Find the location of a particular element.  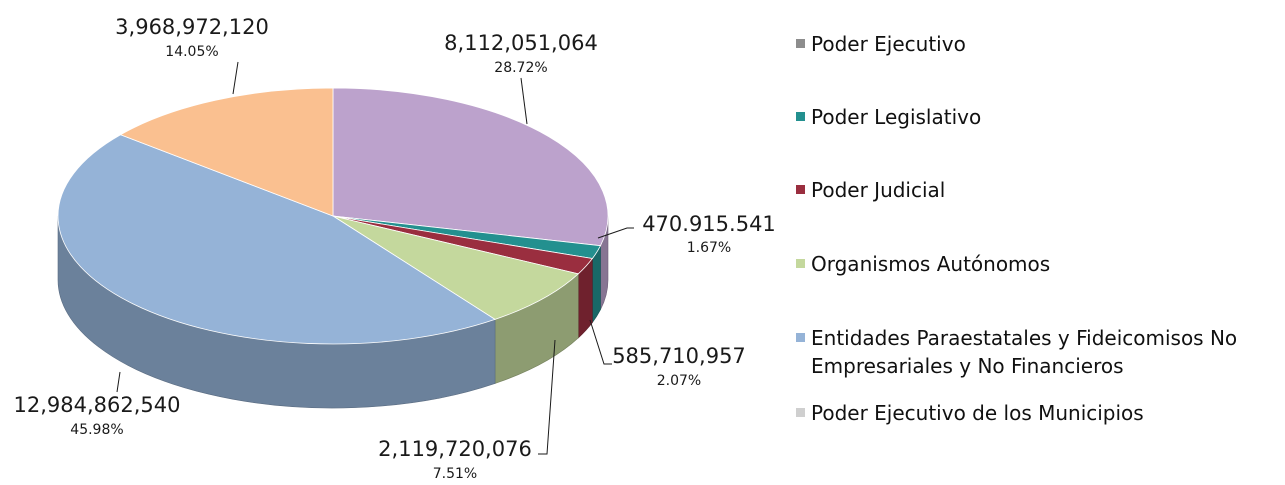

data-label-value-organismos-autonomos: 2,119,720,076 is located at coordinates (455, 449).